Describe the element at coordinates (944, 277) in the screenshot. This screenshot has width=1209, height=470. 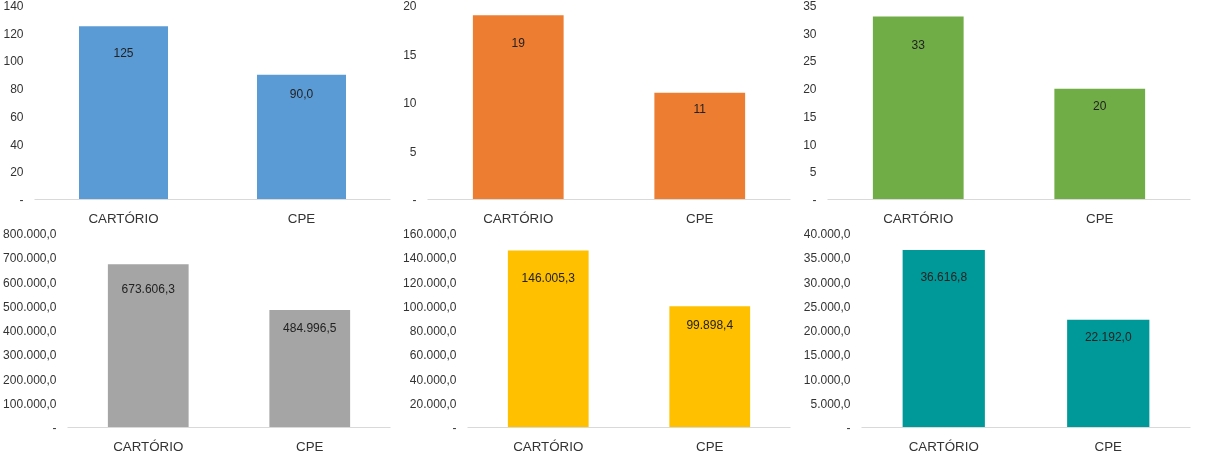
I see `data-label: 36.616,8` at that location.